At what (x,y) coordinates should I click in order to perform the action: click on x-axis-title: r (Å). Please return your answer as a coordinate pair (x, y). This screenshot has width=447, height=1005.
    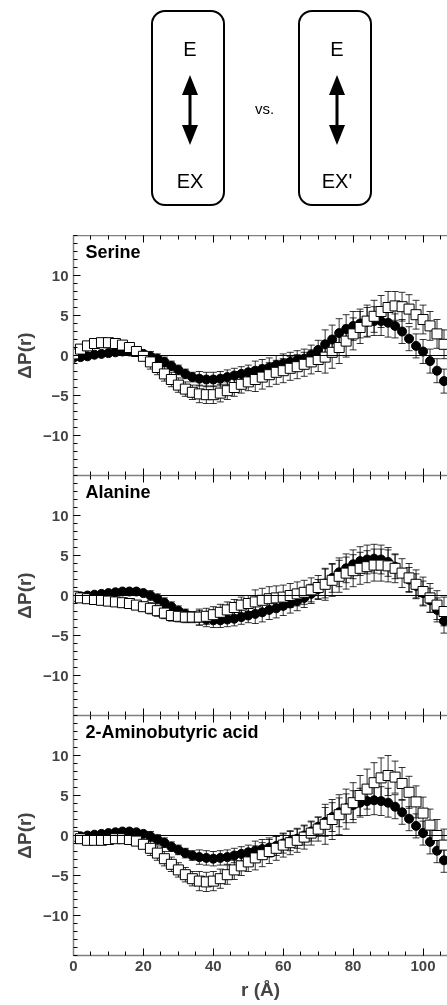
    Looking at the image, I should click on (260, 989).